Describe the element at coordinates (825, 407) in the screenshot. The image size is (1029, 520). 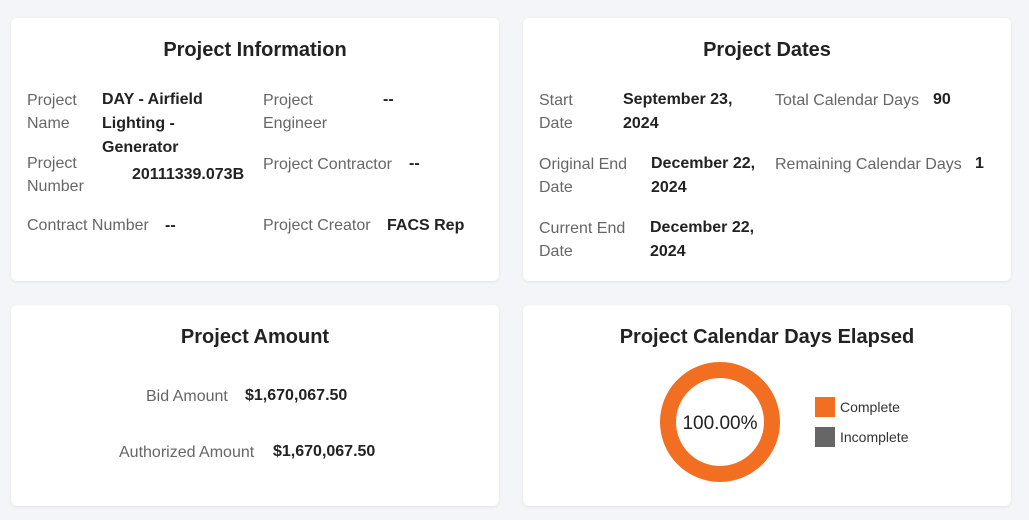
I see `legend-complete-swatch` at that location.